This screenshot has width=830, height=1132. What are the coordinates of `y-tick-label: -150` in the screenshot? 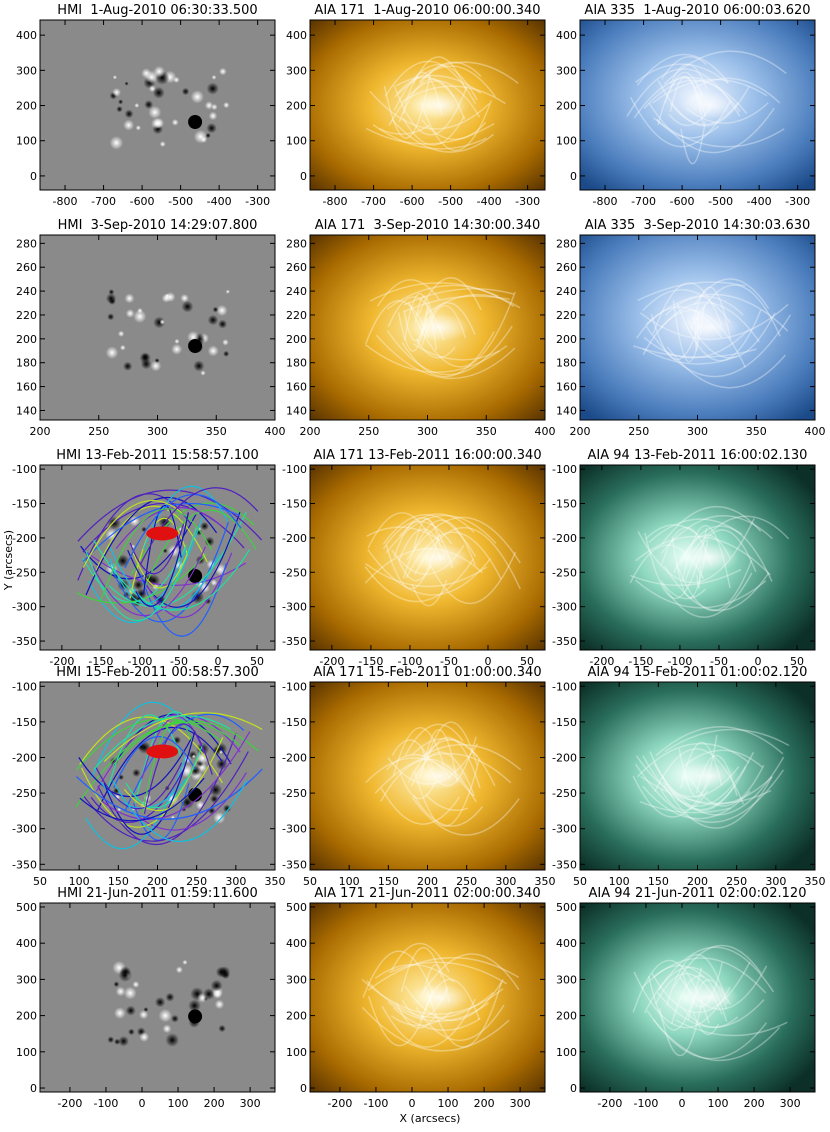 It's located at (564, 722).